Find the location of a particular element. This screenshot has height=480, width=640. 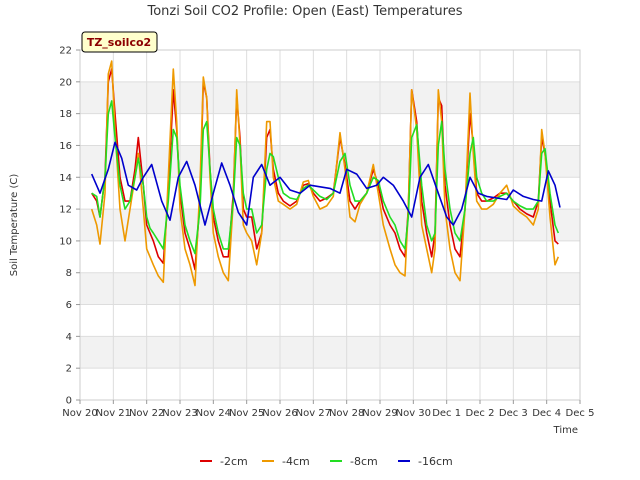

x-tick-label: Dec 1 is located at coordinates (446, 413).